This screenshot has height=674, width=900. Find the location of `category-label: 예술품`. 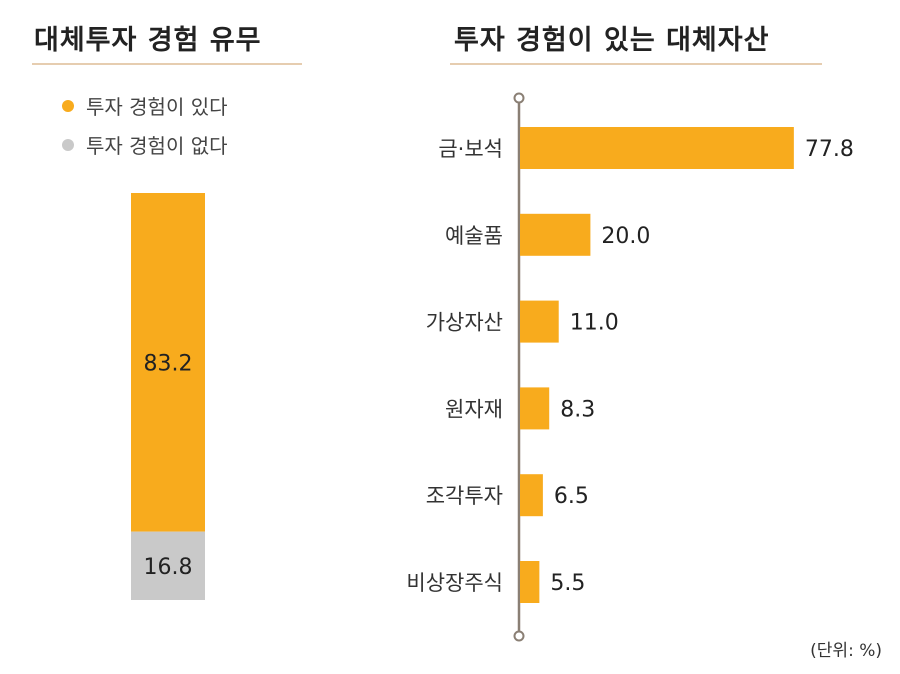

category-label: 예술품 is located at coordinates (474, 236).